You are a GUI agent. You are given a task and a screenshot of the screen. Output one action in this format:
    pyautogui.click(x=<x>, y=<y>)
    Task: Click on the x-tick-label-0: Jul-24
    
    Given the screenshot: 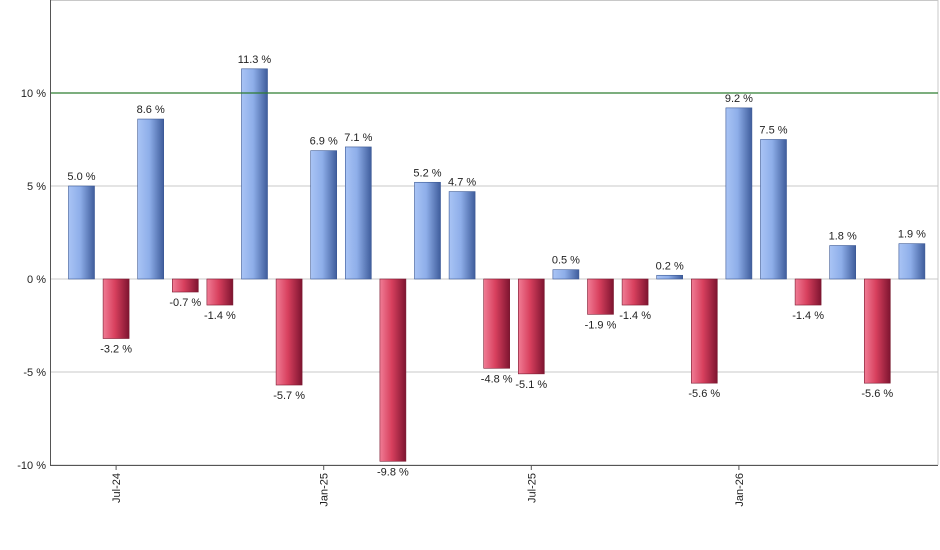 What is the action you would take?
    pyautogui.click(x=117, y=488)
    